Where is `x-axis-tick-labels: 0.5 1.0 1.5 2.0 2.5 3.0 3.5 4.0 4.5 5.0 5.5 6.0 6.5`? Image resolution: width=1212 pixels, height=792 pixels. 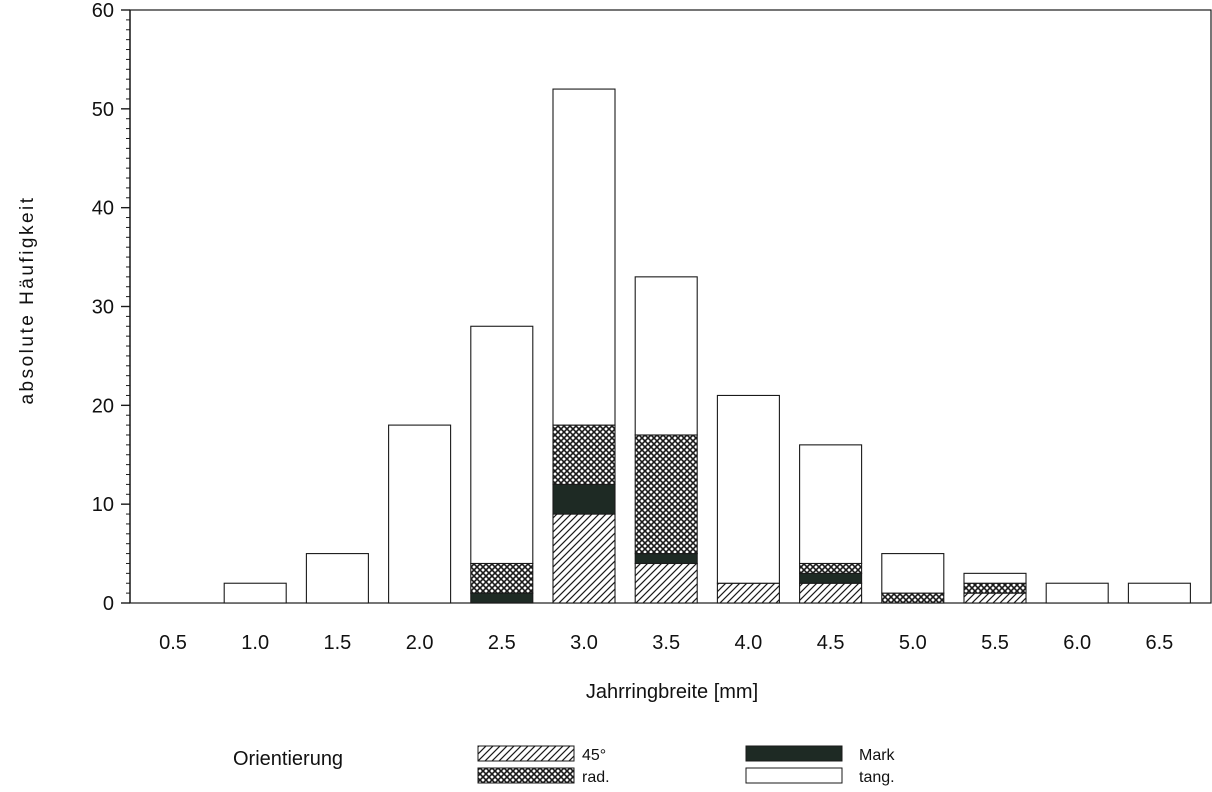
x-axis-tick-labels: 0.5 1.0 1.5 2.0 2.5 3.0 3.5 4.0 4.5 5.0 5.5 6.0 6.5 is located at coordinates (666, 643).